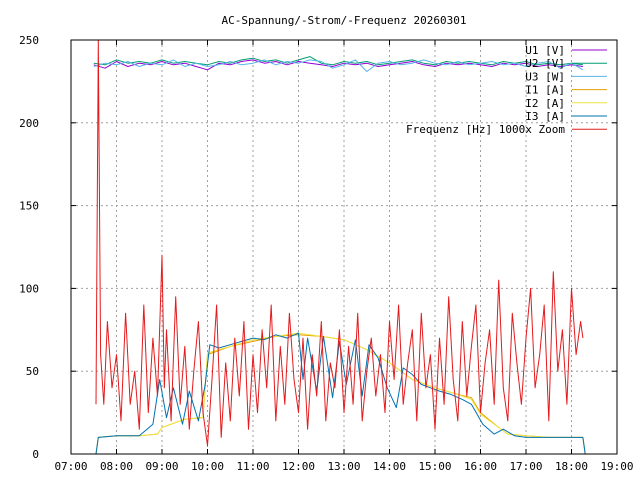  I want to click on x-tick-label: 18:00, so click(571, 466).